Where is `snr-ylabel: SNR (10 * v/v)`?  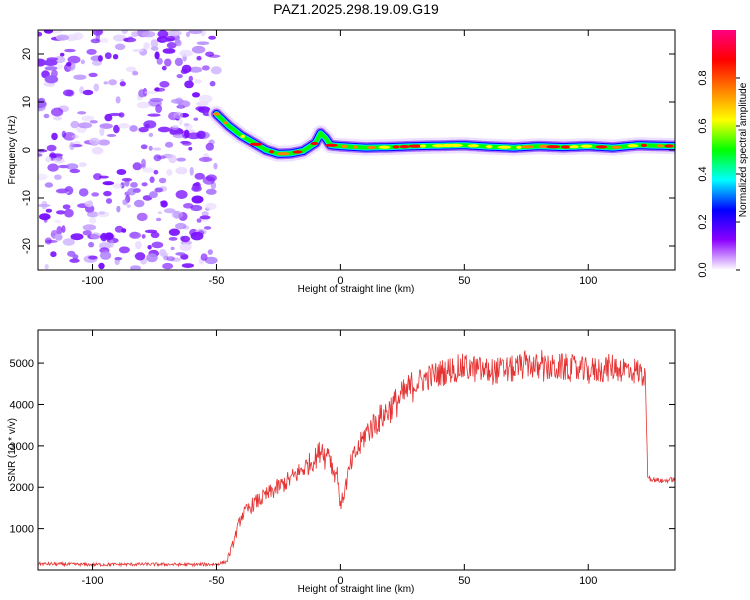
snr-ylabel: SNR (10 * v/v) is located at coordinates (12, 450).